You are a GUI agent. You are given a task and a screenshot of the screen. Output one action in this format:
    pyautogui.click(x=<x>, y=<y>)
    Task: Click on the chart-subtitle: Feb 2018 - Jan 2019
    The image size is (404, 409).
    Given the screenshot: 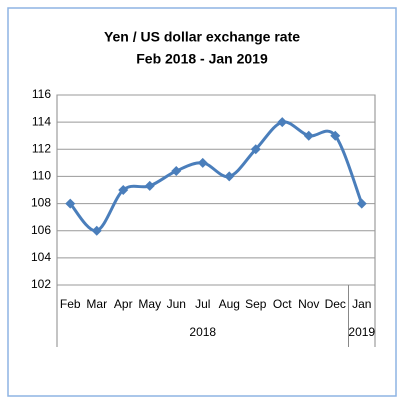 What is the action you would take?
    pyautogui.click(x=202, y=59)
    